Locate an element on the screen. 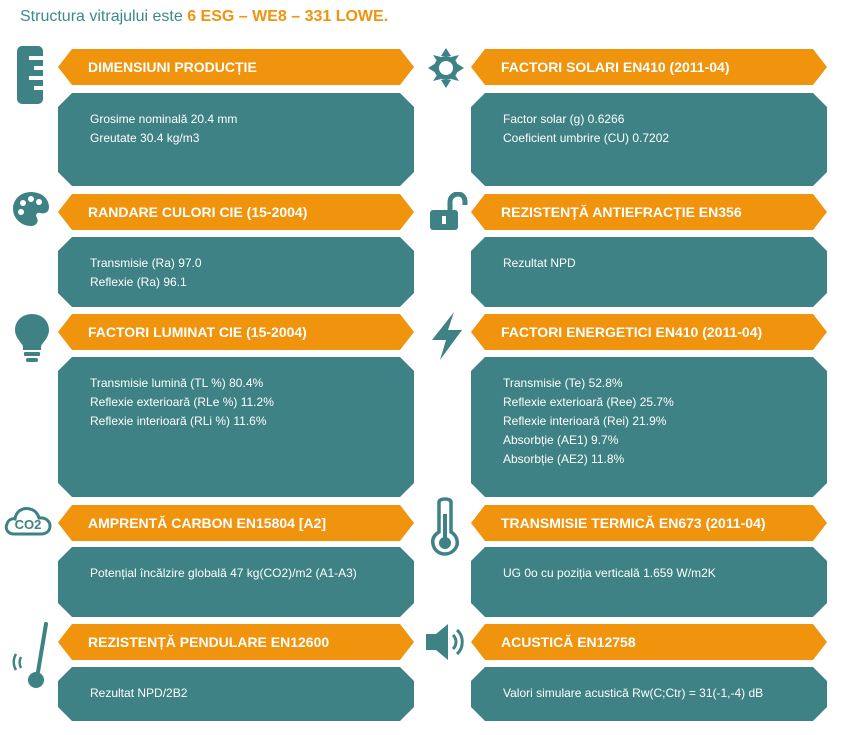 This screenshot has height=735, width=845. section-body-culori: Transmisie (Ra) 97.0 Reflexie (Ra) 96.1 is located at coordinates (236, 272).